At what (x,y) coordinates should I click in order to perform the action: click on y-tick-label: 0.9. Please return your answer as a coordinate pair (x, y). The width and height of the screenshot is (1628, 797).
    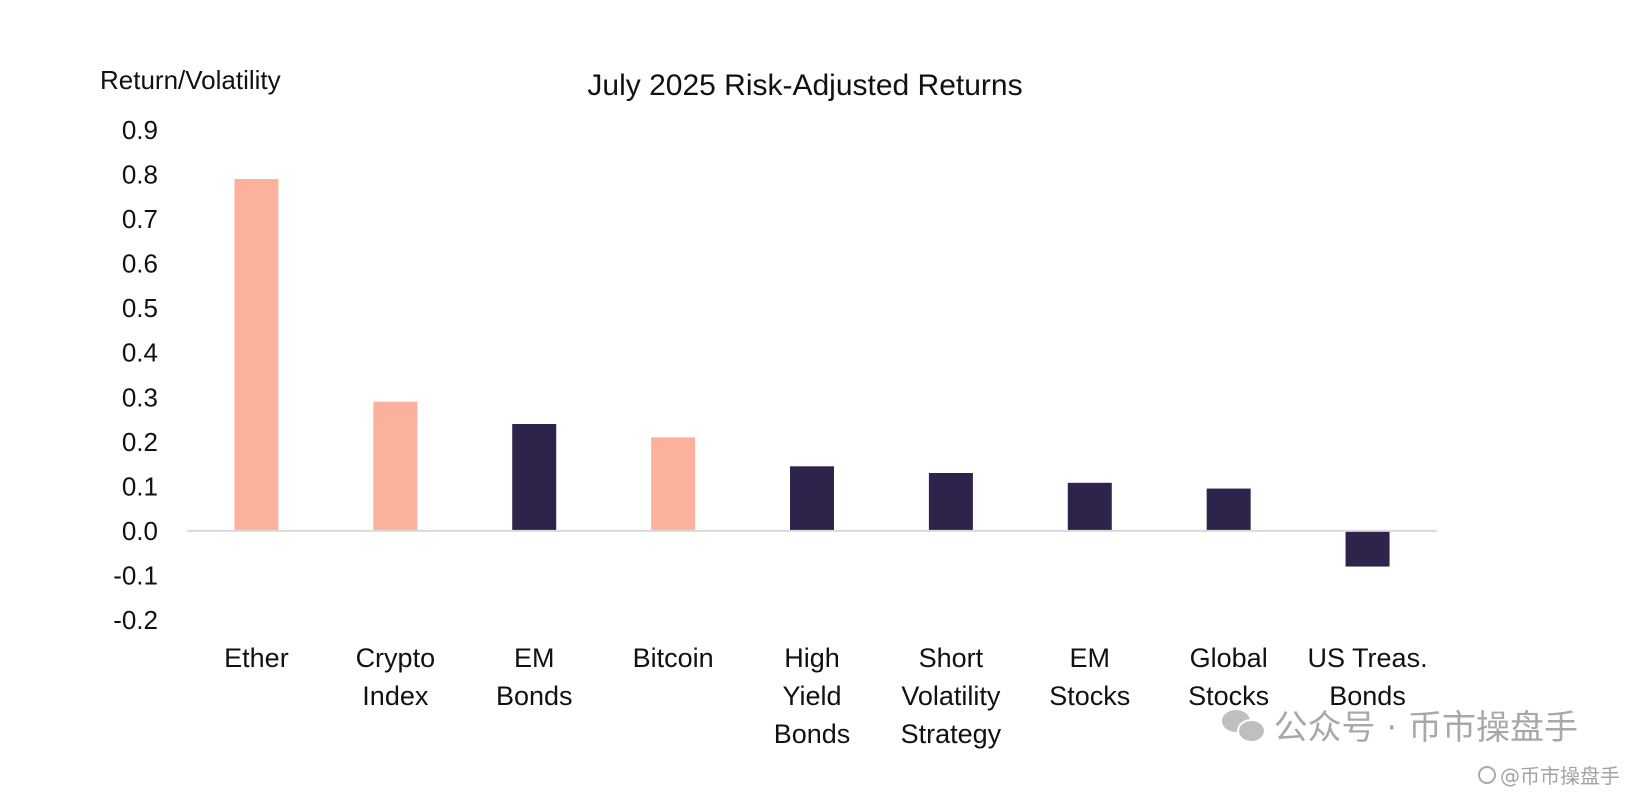
    Looking at the image, I should click on (140, 130).